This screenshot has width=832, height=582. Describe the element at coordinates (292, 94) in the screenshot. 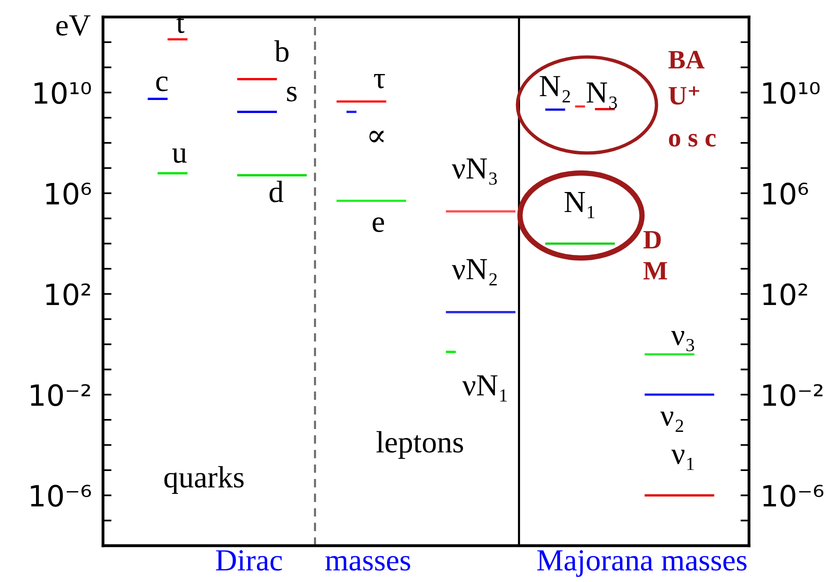

I see `series-label: s` at that location.